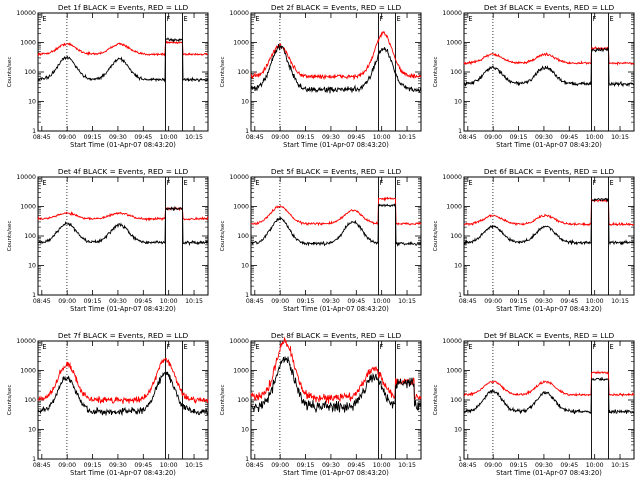  What do you see at coordinates (123, 335) in the screenshot?
I see `plot-title: Det 7f BLACK = Events, RED = LLD` at bounding box center [123, 335].